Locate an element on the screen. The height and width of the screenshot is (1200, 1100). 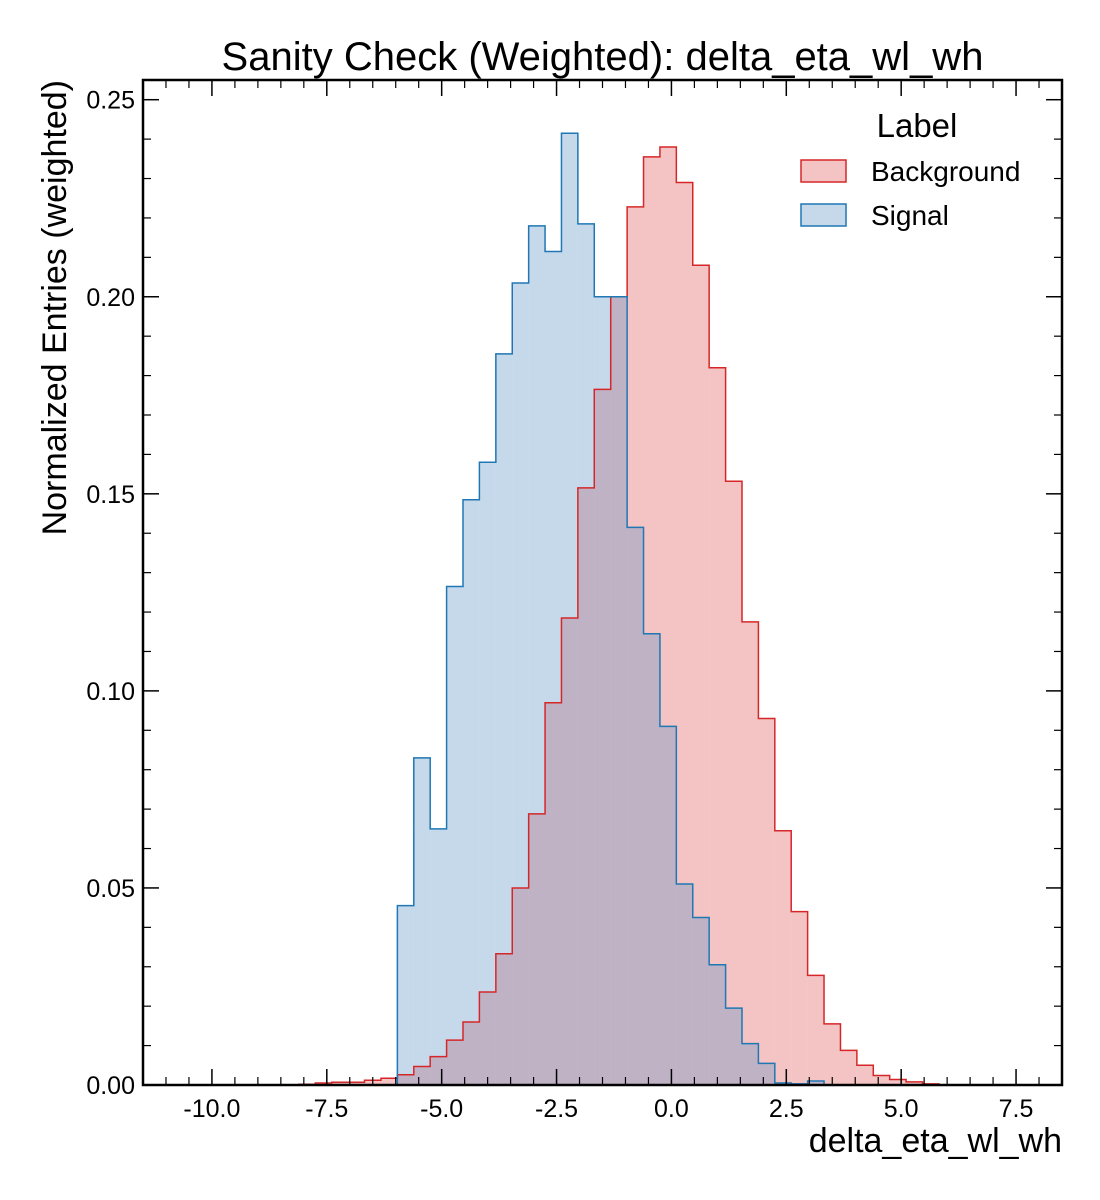
y-tick-label: 0.05 is located at coordinates (110, 889).